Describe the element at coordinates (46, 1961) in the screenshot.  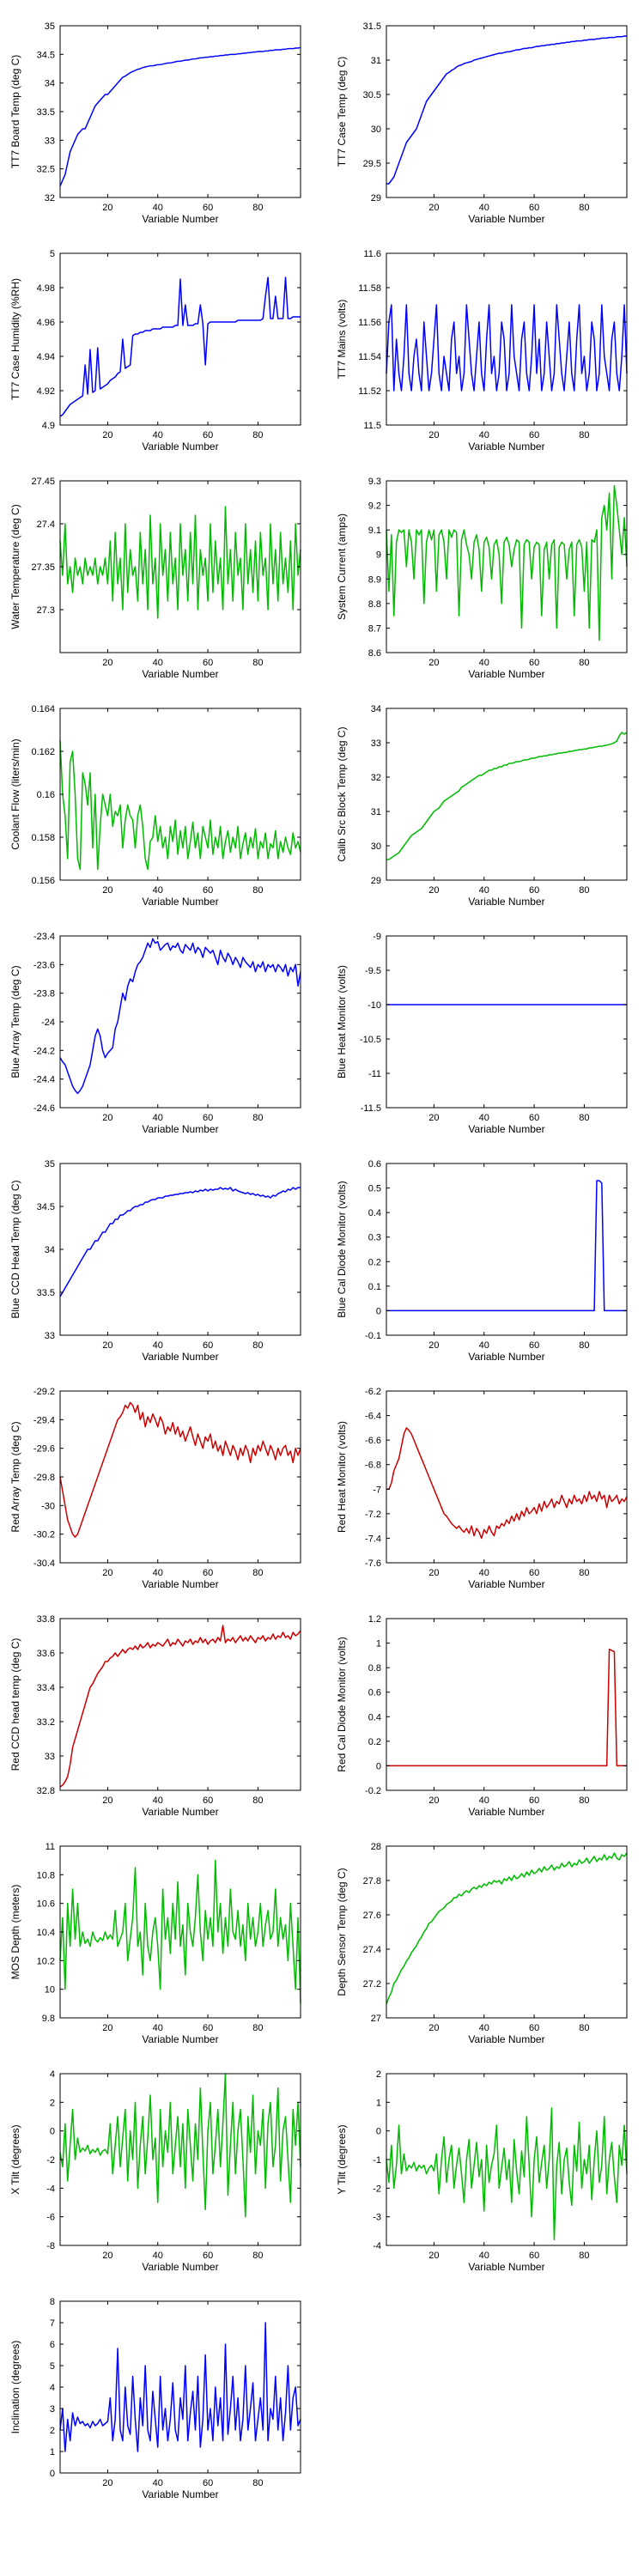
I see `y-tick-label: 10.2` at that location.